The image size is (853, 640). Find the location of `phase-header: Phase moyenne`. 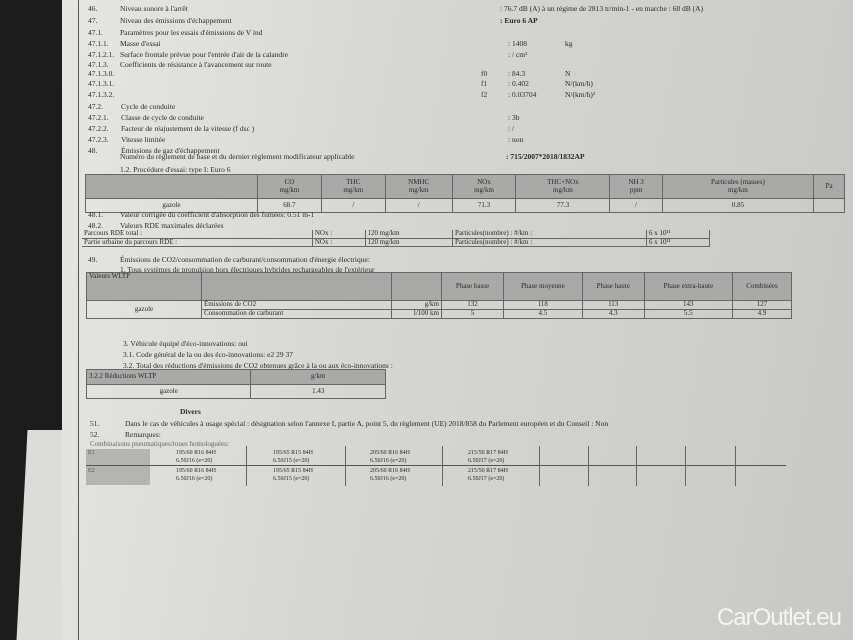

phase-header: Phase moyenne is located at coordinates (542, 286).